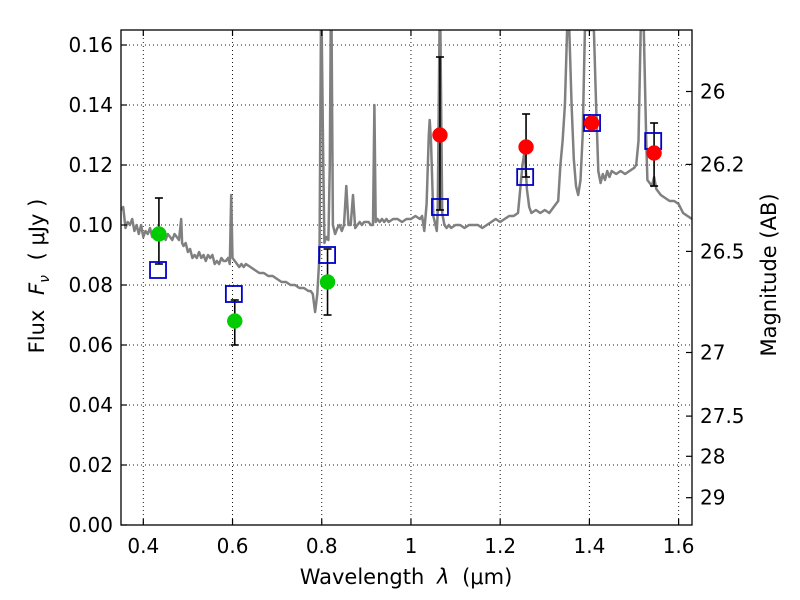 The width and height of the screenshot is (800, 600). Describe the element at coordinates (722, 416) in the screenshot. I see `y2-tick-label: 27.5` at that location.